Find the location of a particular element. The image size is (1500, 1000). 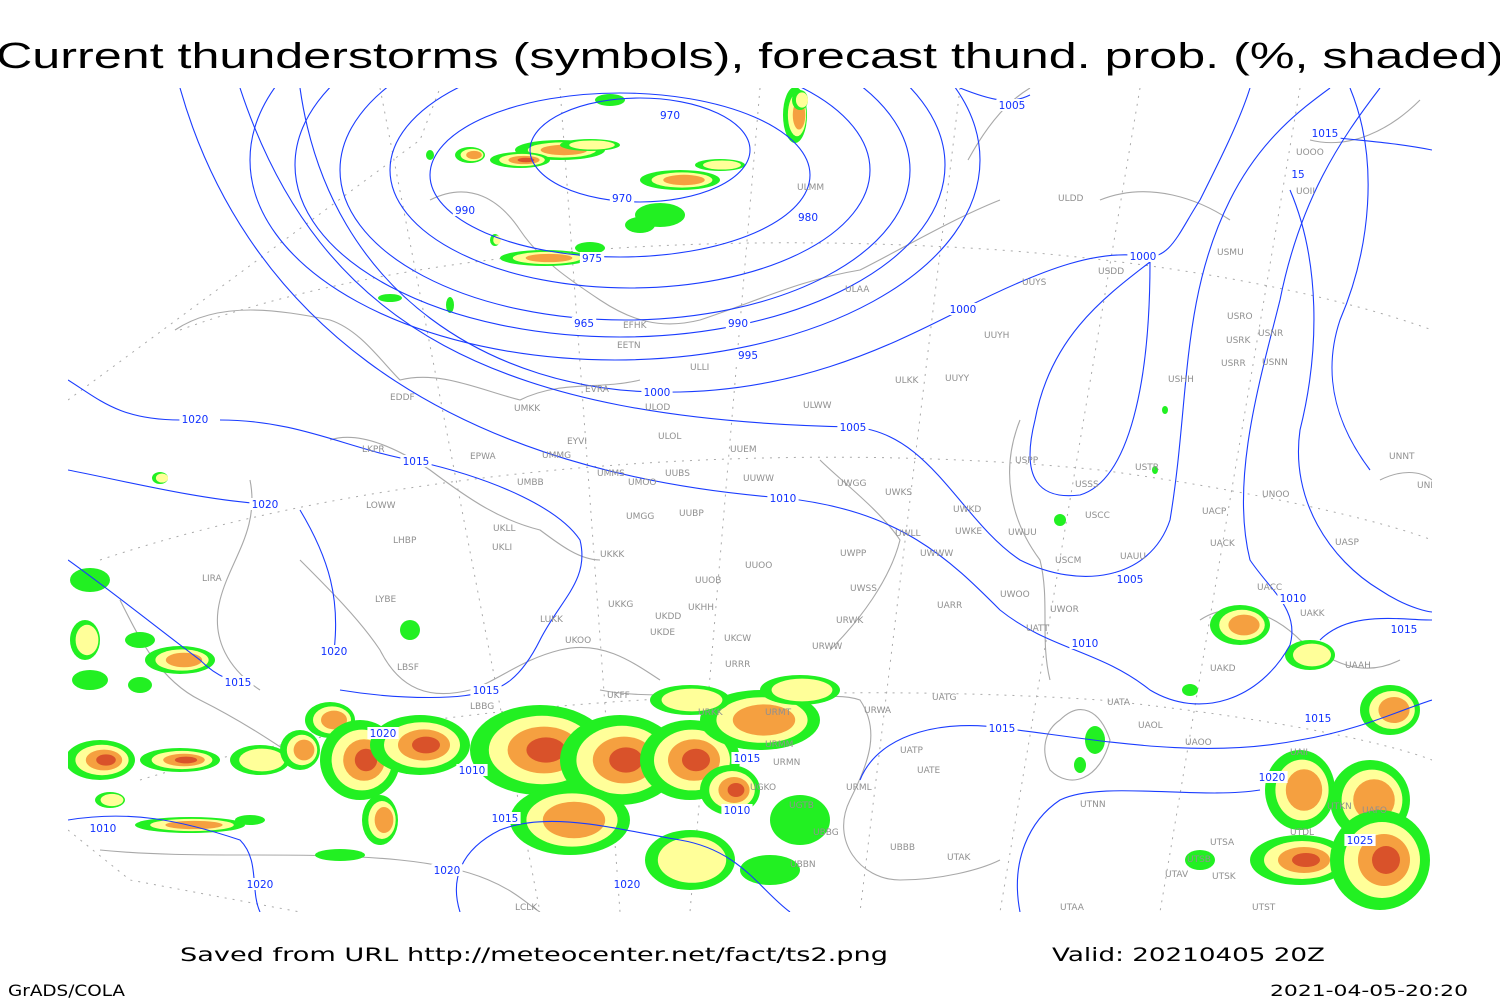

station-label: UTSA is located at coordinates (1222, 843).